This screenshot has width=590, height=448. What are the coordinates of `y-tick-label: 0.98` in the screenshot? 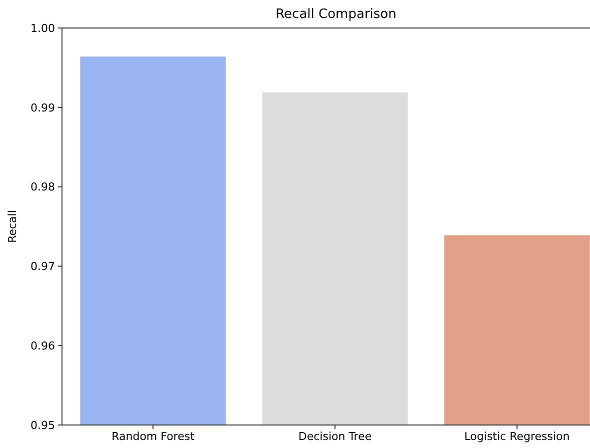 It's located at (42, 187).